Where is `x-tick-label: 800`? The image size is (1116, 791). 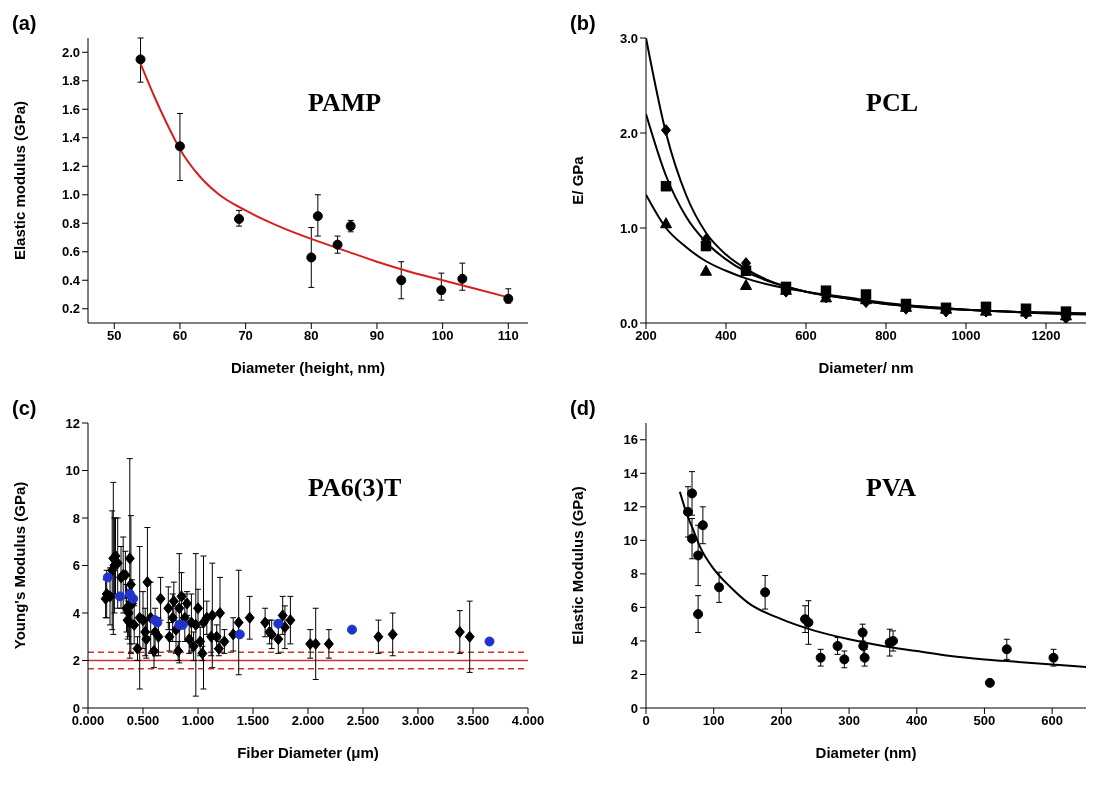 x-tick-label: 800 is located at coordinates (886, 336).